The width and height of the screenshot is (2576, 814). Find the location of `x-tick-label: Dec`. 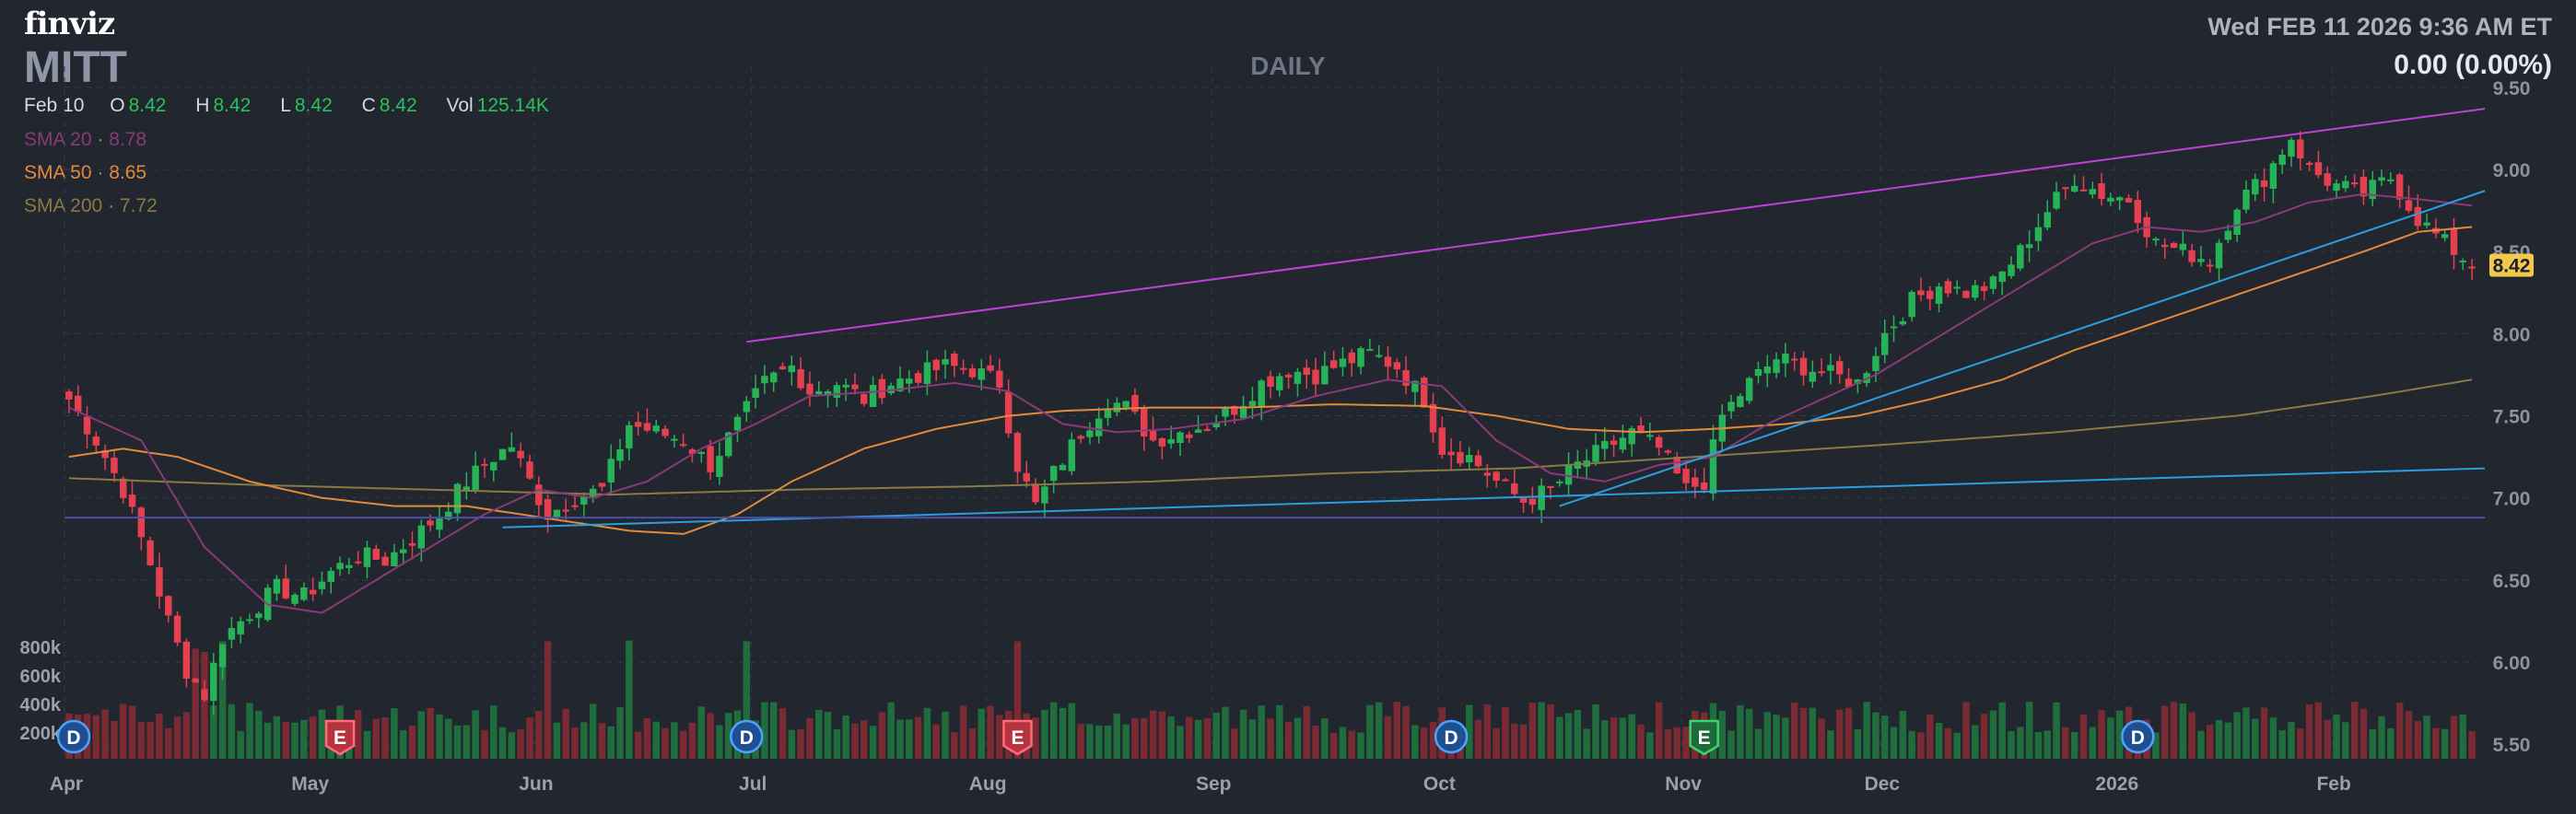

x-tick-label: Dec is located at coordinates (1883, 784).